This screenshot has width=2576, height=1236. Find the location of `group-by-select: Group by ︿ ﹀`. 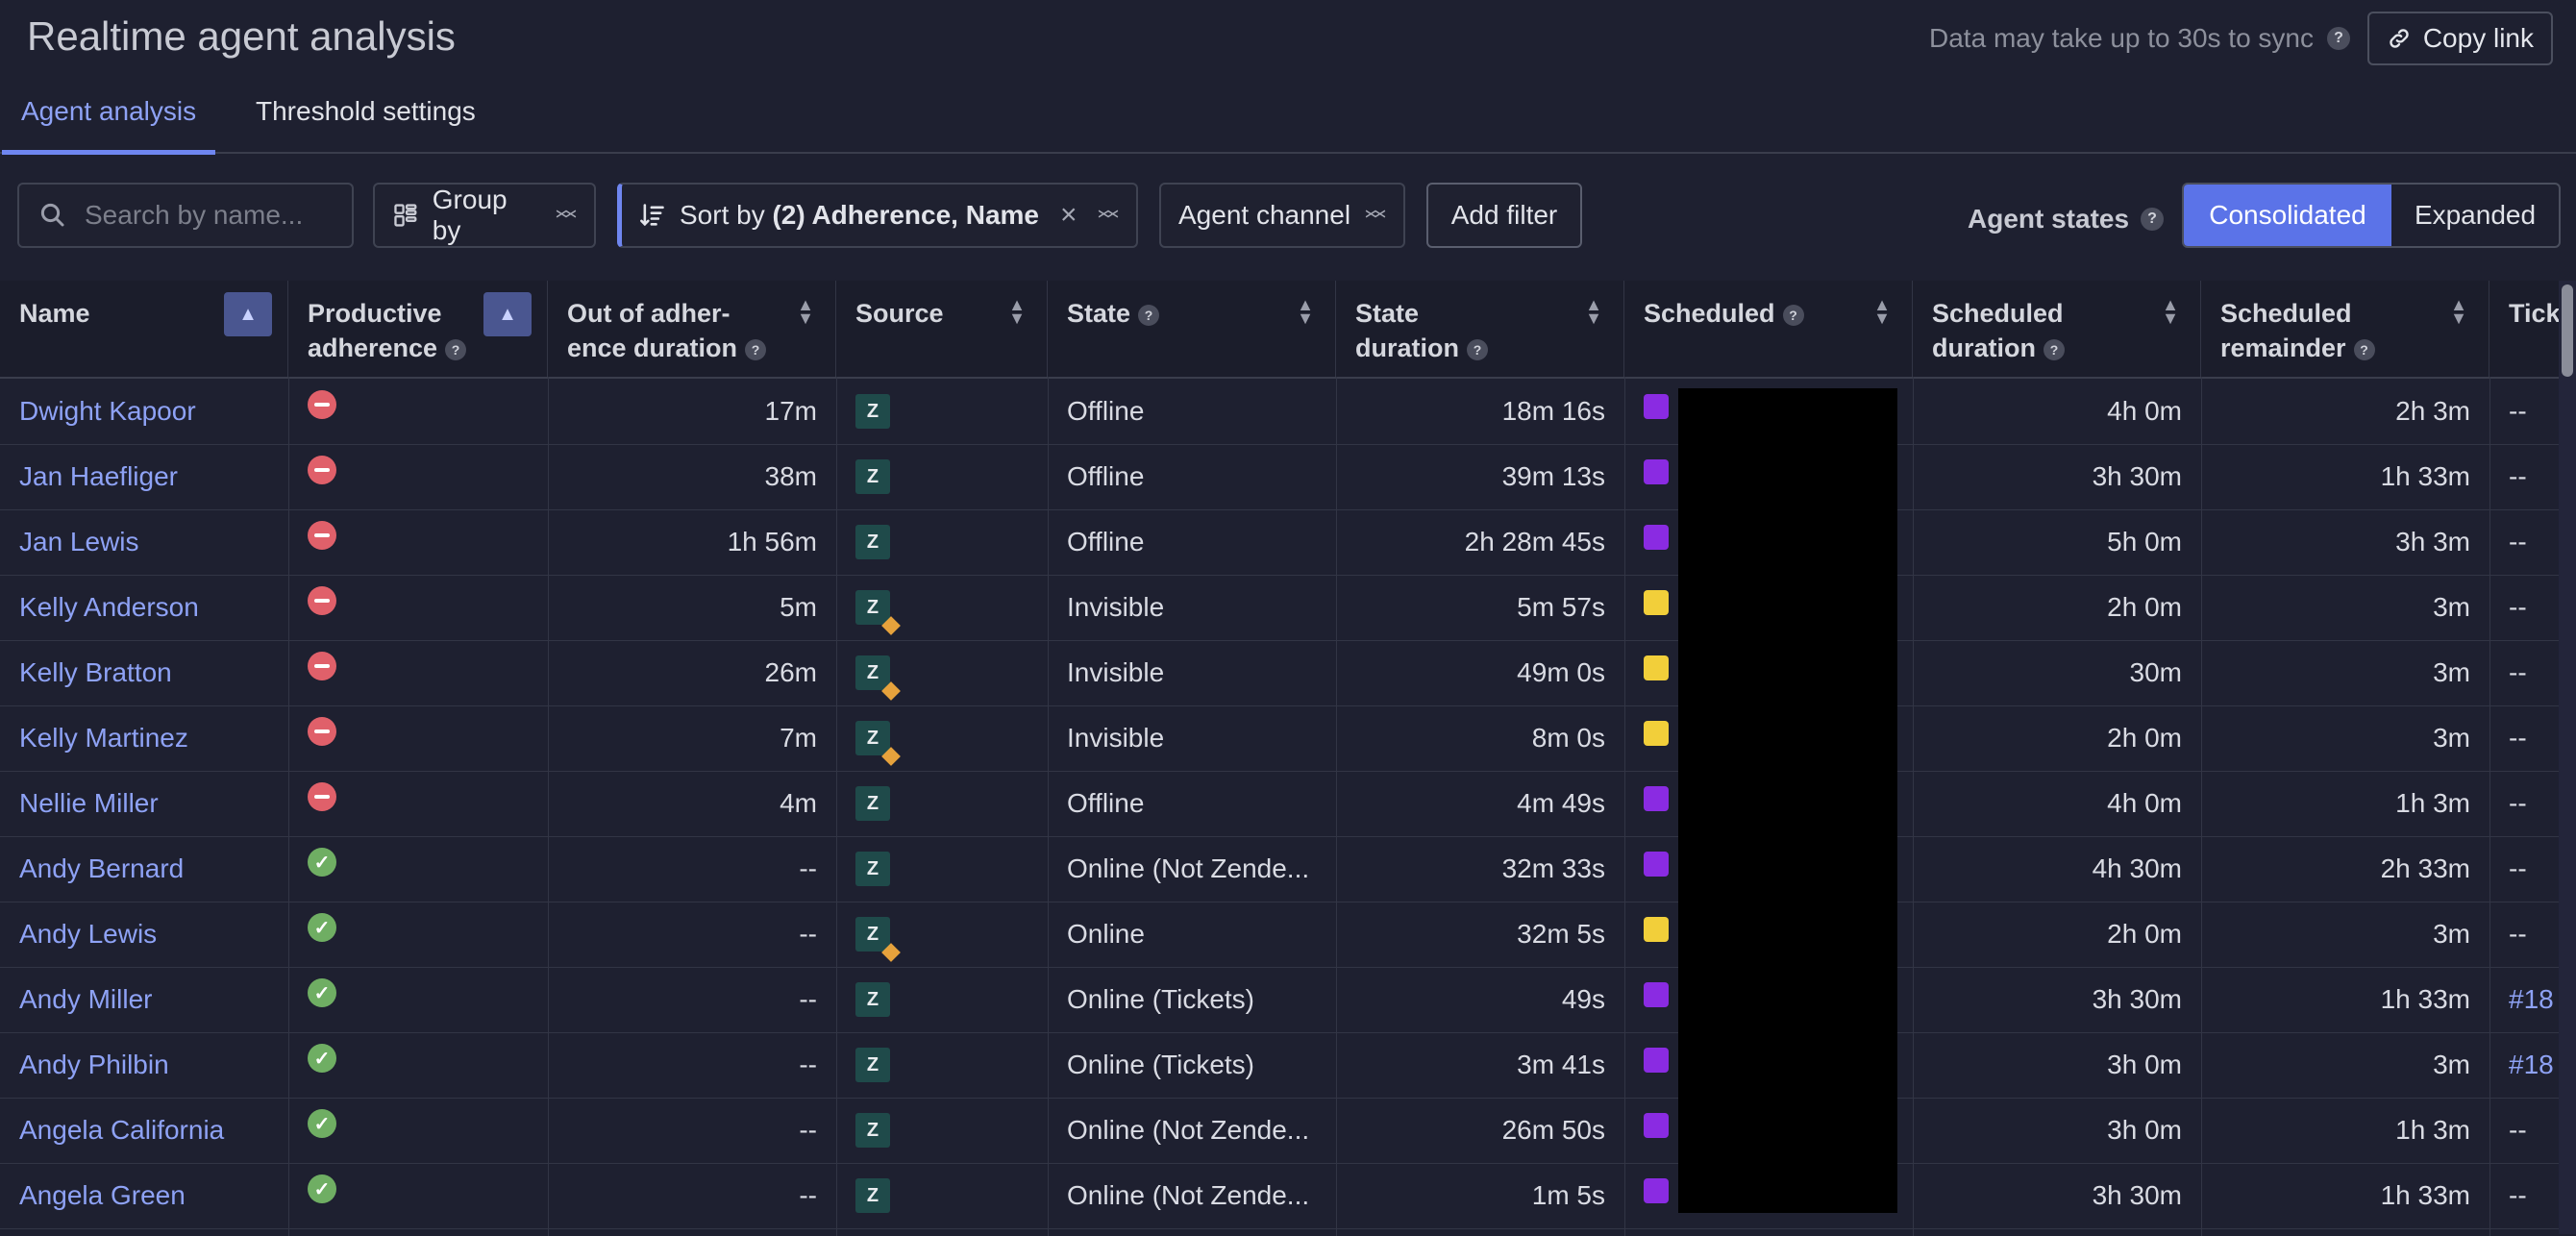

group-by-select: Group by ︿ ﹀ is located at coordinates (484, 215).